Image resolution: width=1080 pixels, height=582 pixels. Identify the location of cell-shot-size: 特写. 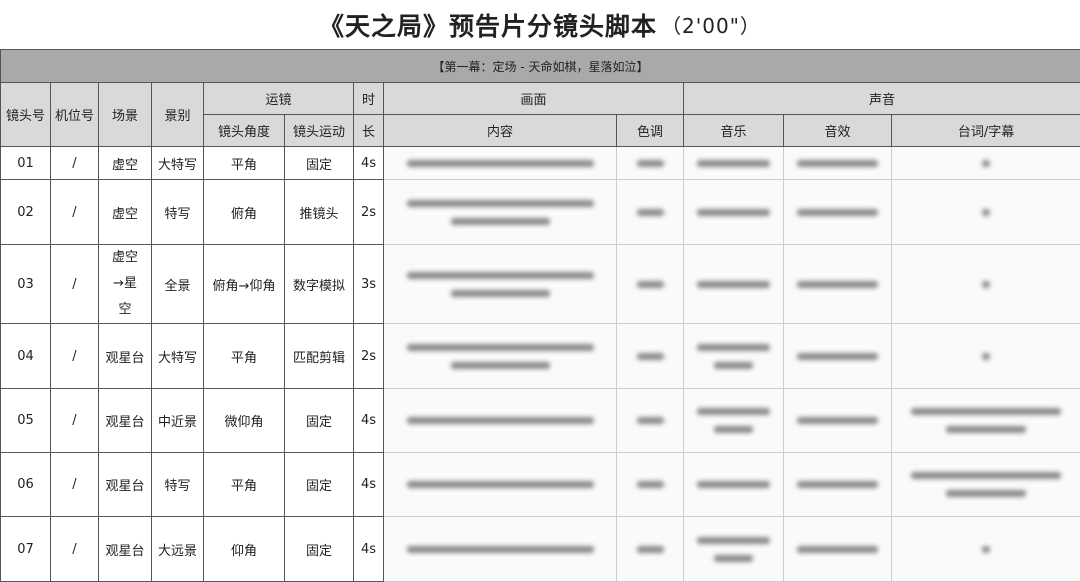
(178, 485).